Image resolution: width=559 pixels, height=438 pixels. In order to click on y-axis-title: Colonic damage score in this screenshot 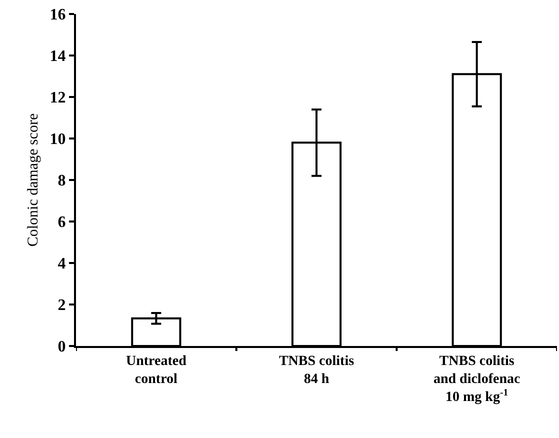, I will do `click(34, 180)`.